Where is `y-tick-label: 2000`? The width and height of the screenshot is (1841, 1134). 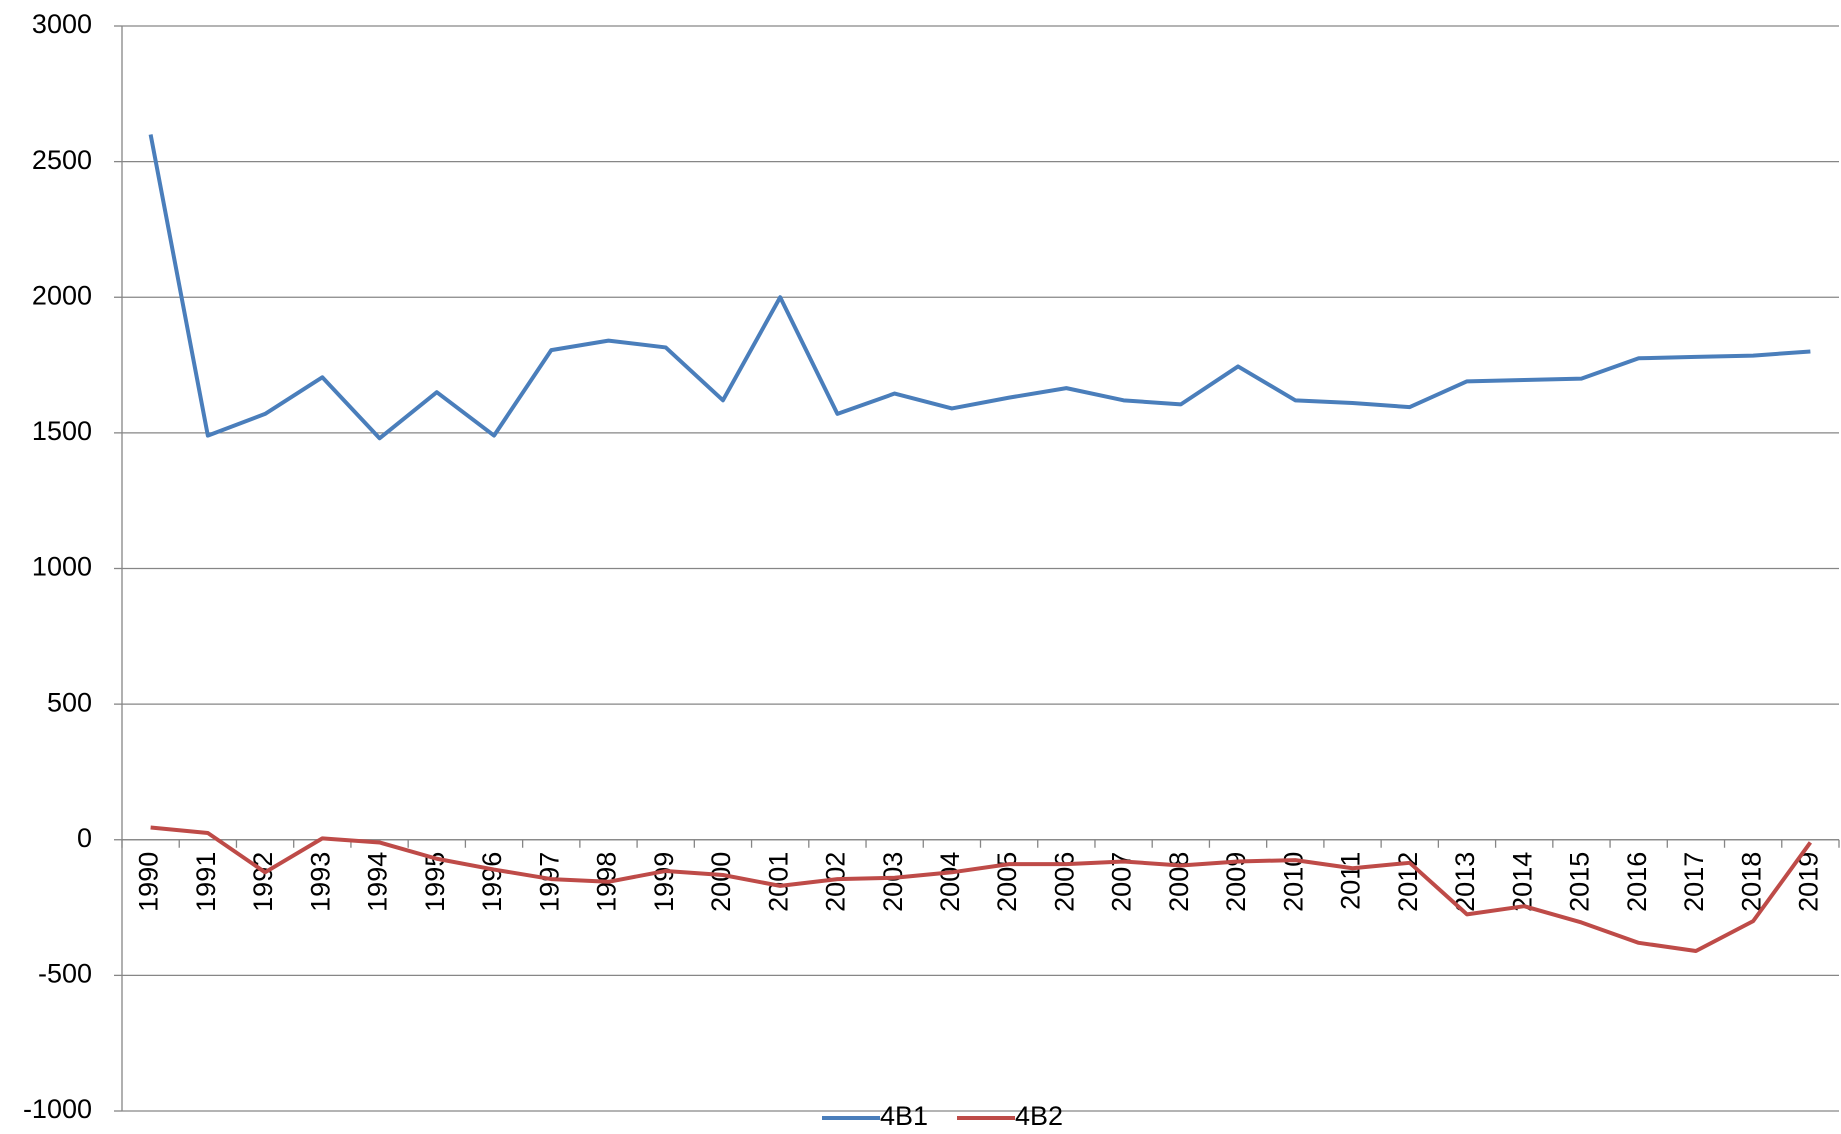
y-tick-label: 2000 is located at coordinates (62, 295).